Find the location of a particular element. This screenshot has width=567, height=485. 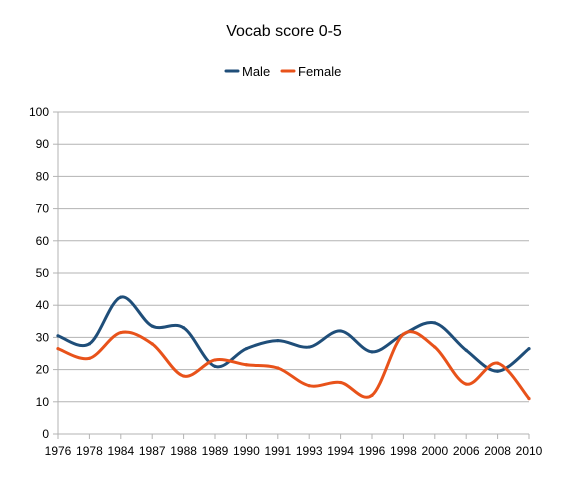

legend-label-male: Male is located at coordinates (256, 71).